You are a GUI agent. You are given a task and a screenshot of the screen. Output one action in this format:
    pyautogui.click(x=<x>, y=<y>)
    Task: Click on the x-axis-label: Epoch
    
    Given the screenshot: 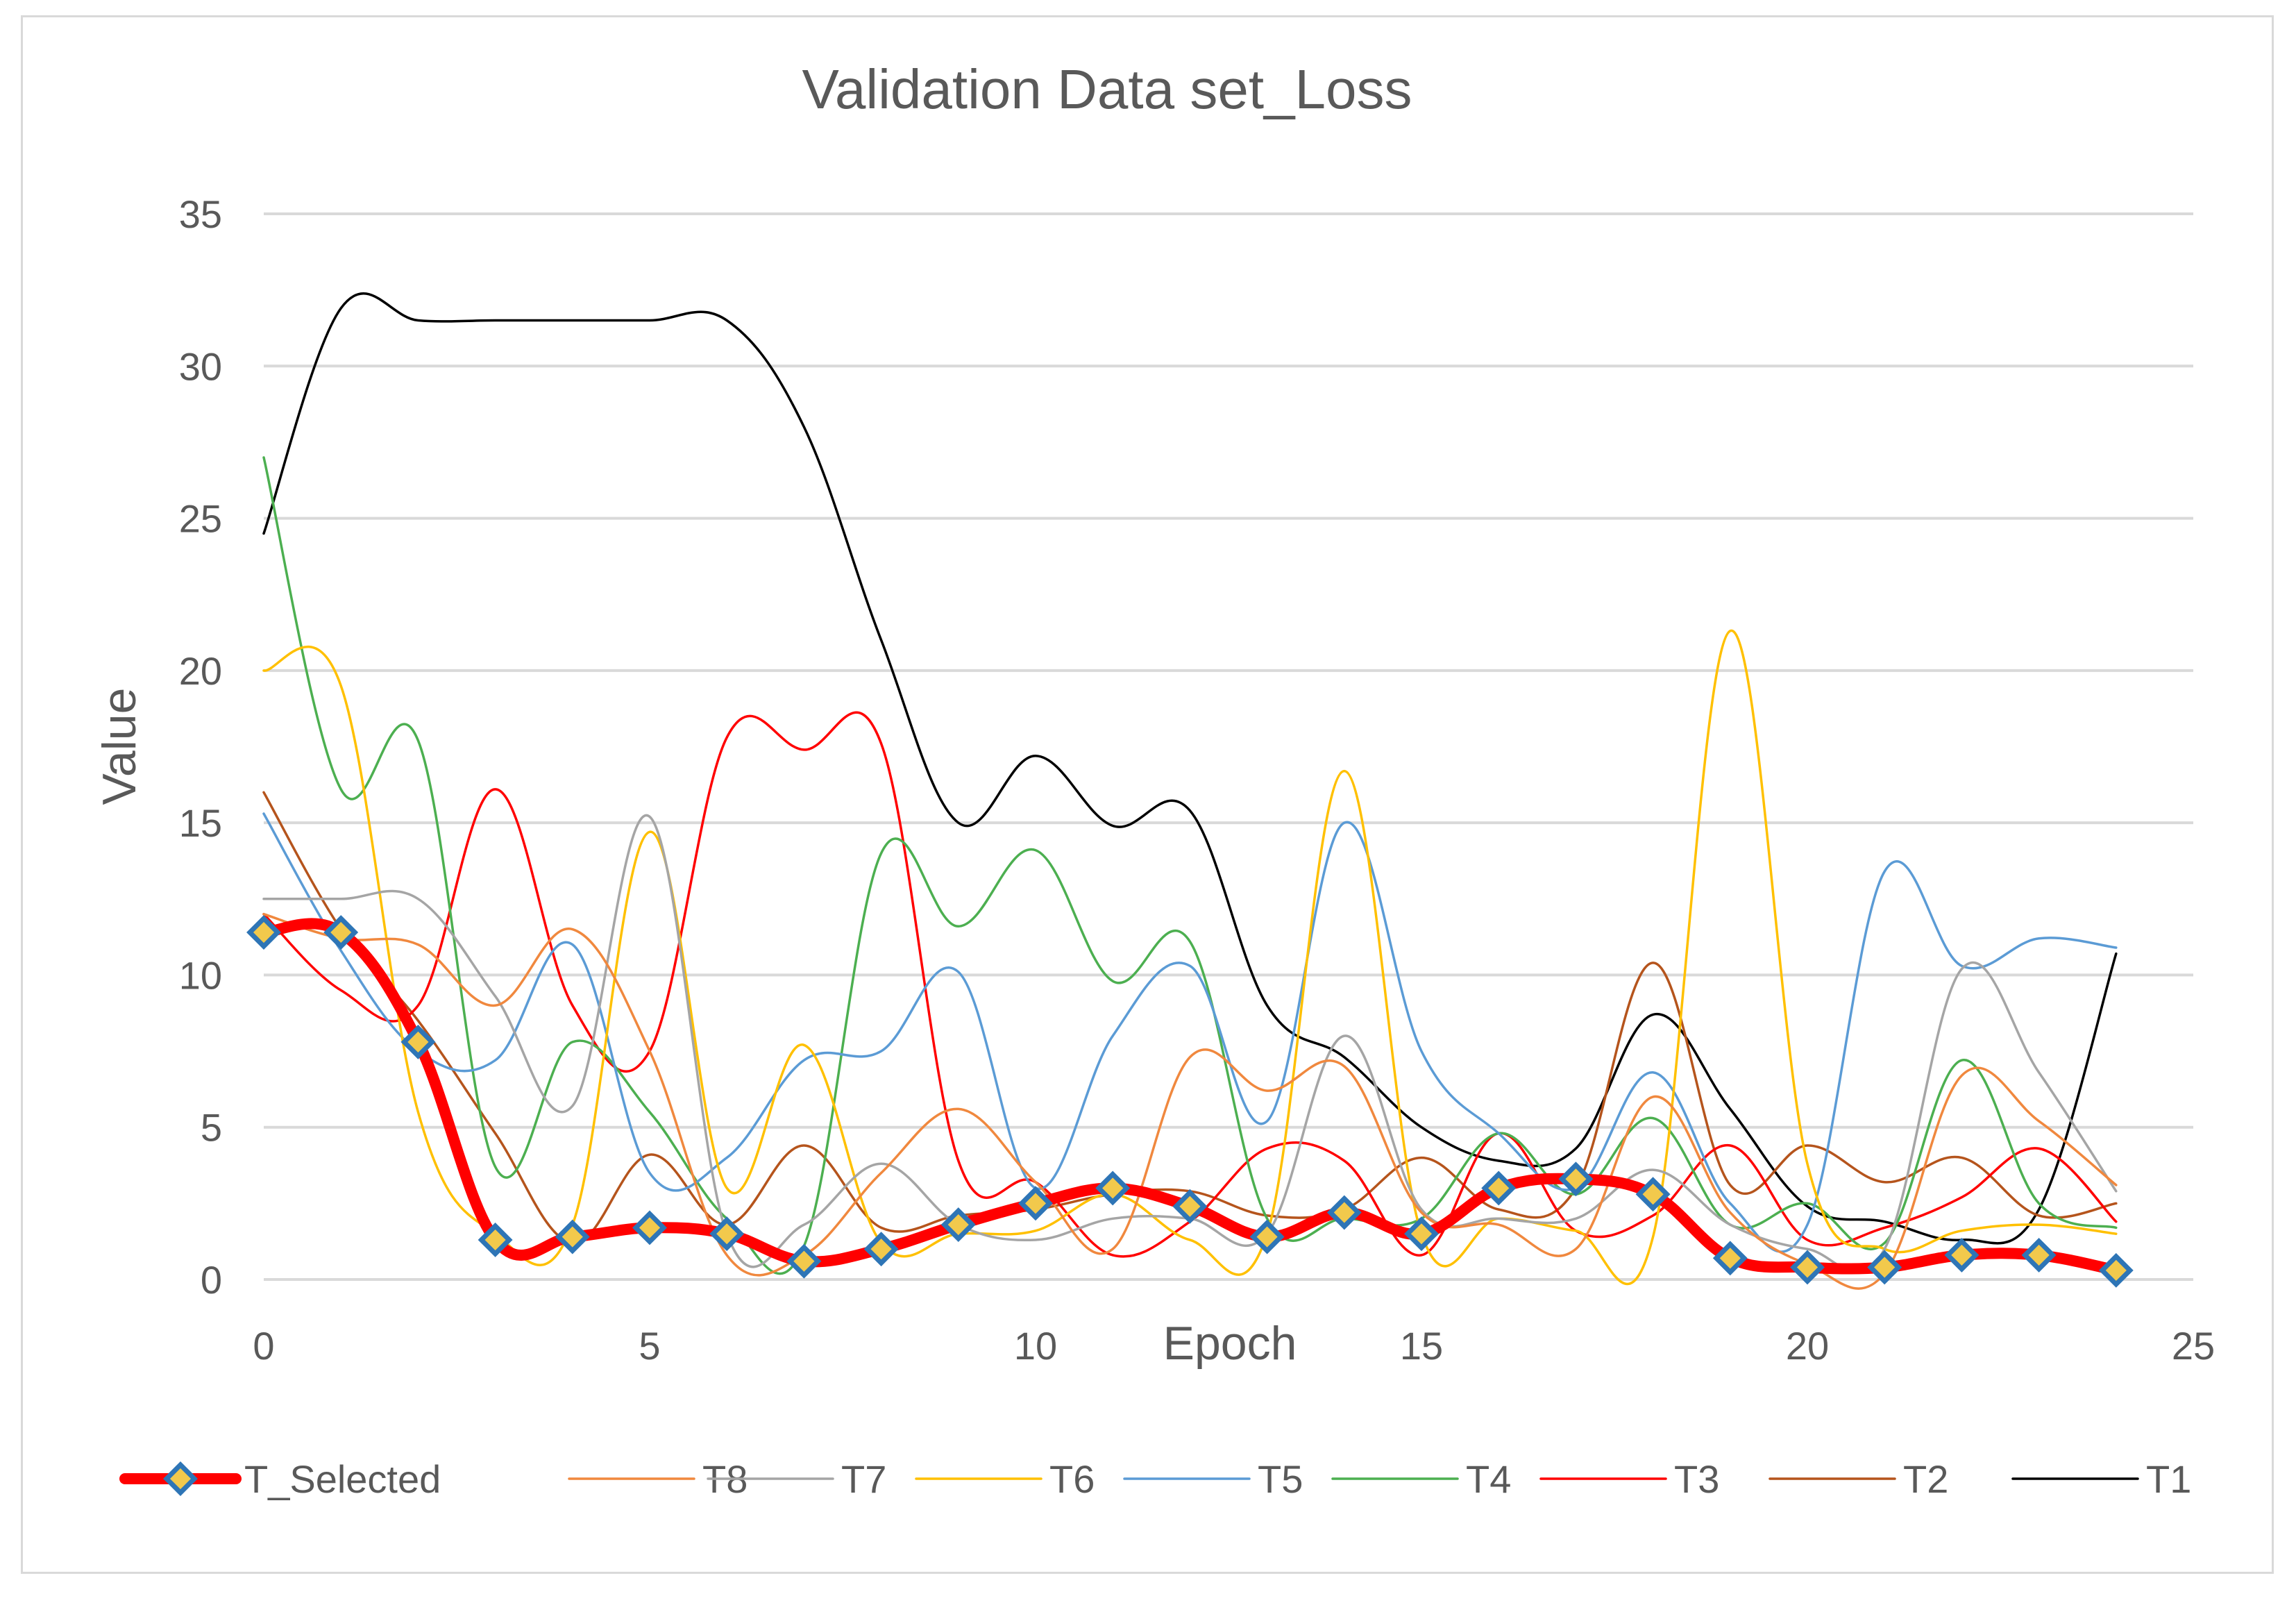 What is the action you would take?
    pyautogui.click(x=1230, y=1343)
    